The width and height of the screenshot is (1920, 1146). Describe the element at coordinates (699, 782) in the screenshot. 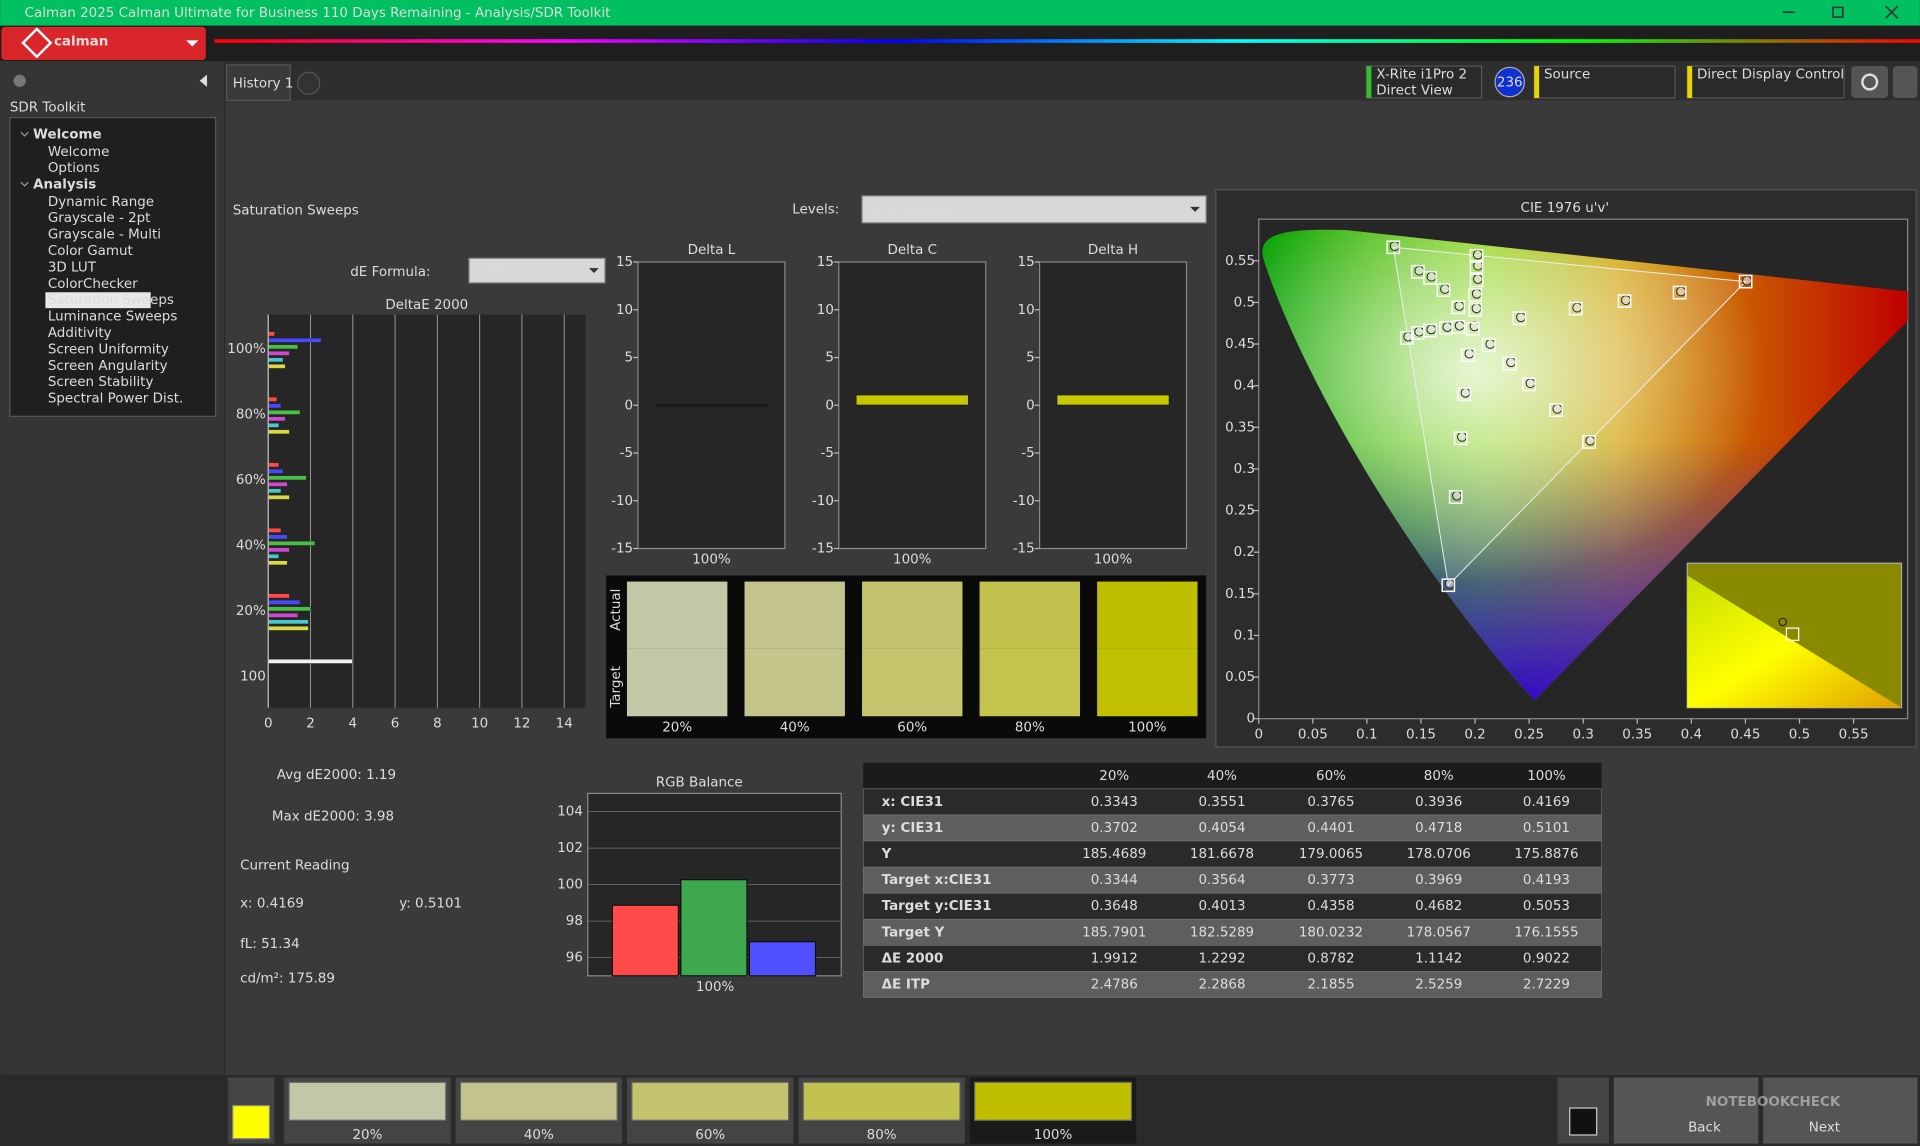

I see `chart-title: RGB Balance` at that location.